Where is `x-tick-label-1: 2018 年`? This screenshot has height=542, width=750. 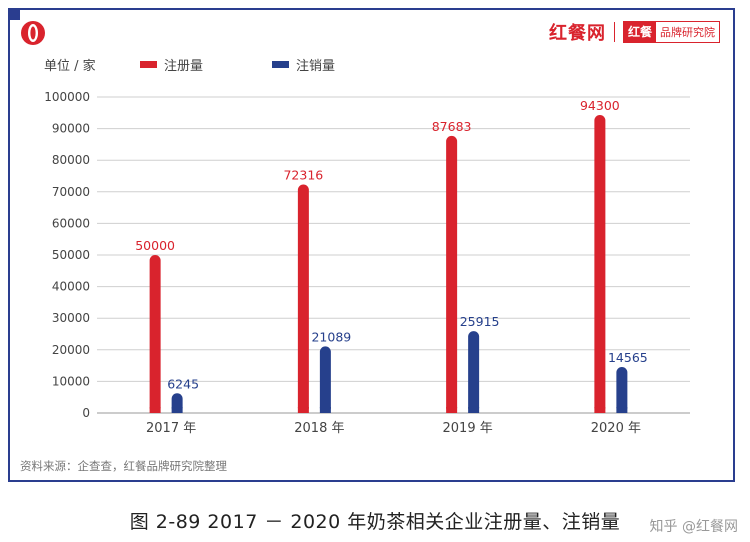
x-tick-label-1: 2018 年 is located at coordinates (319, 428).